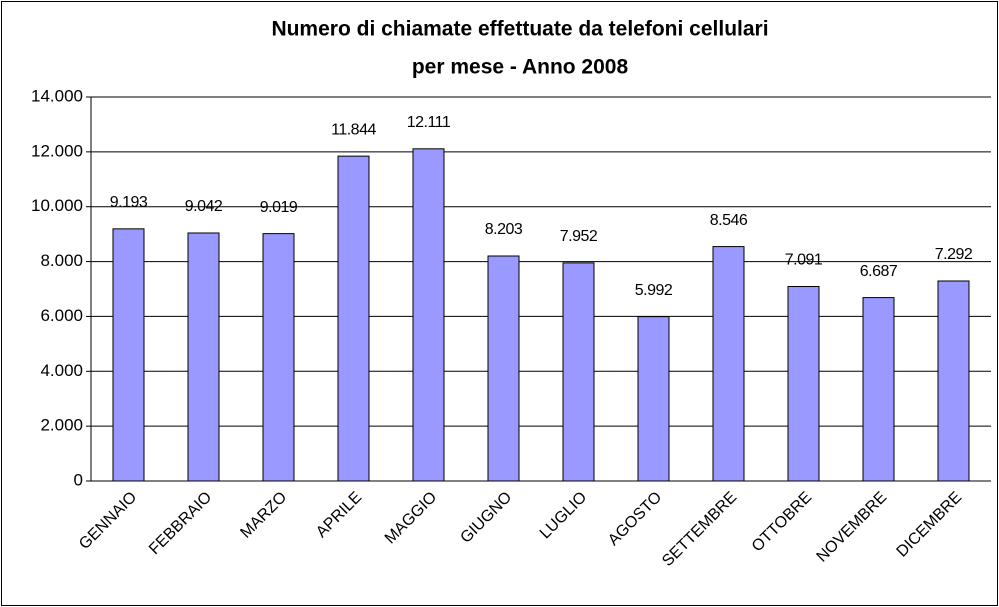  I want to click on value-label: 8.203, so click(504, 229).